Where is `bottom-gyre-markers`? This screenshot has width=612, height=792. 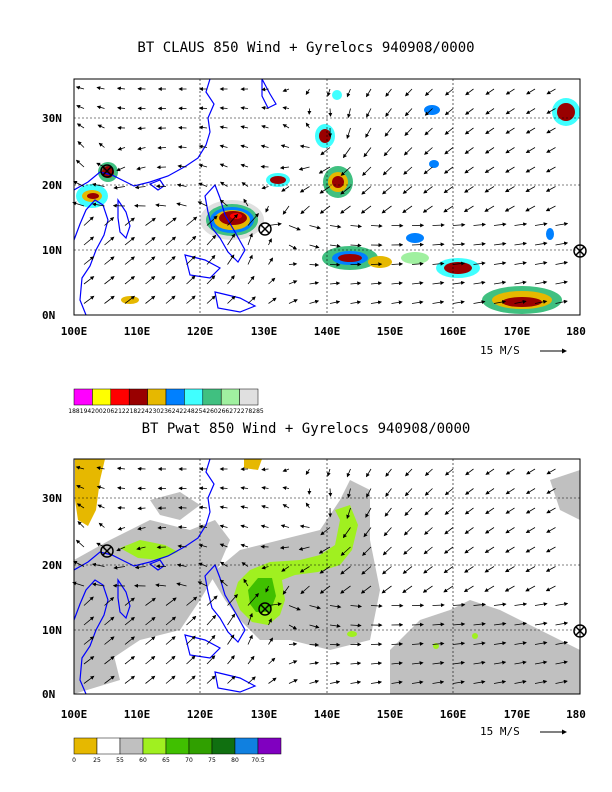 bottom-gyre-markers is located at coordinates (343, 591).